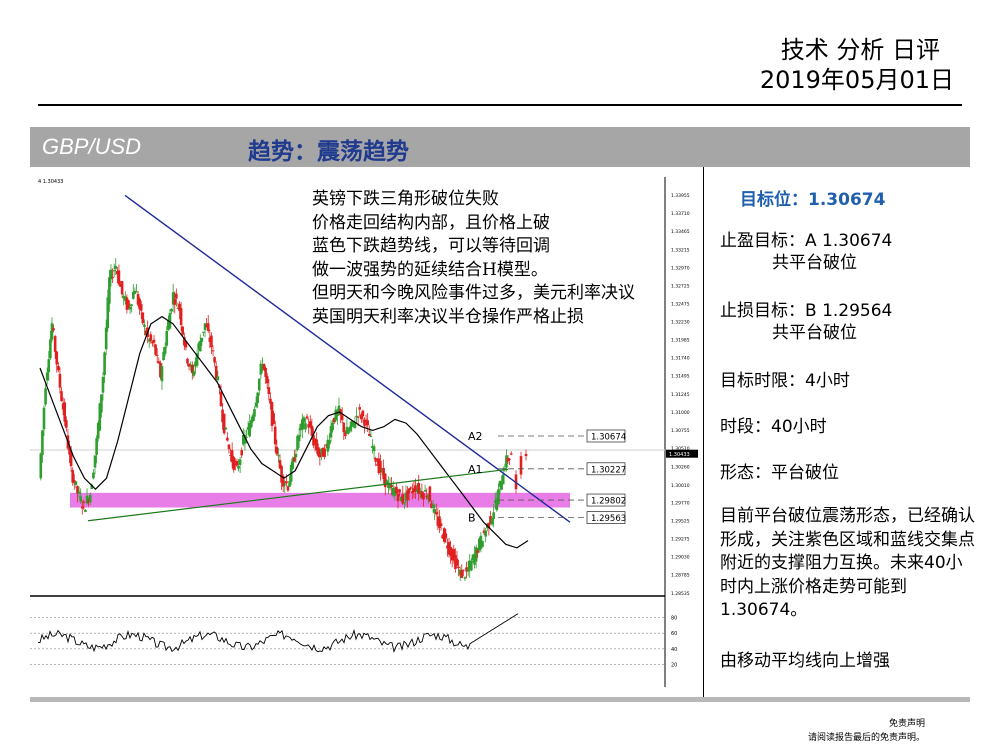  What do you see at coordinates (867, 738) in the screenshot?
I see `disclaimer-text: 请阅读报告最后的免责声明。` at bounding box center [867, 738].